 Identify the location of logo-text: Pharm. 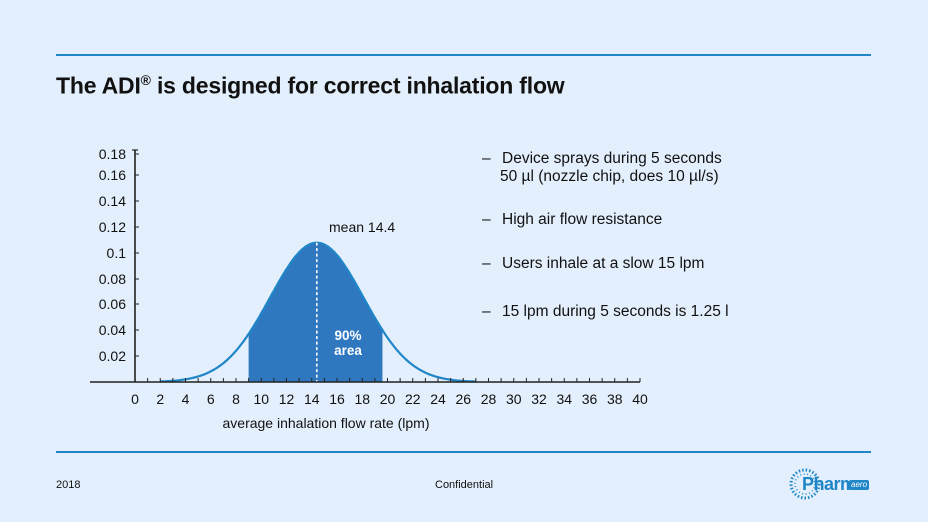
(829, 484).